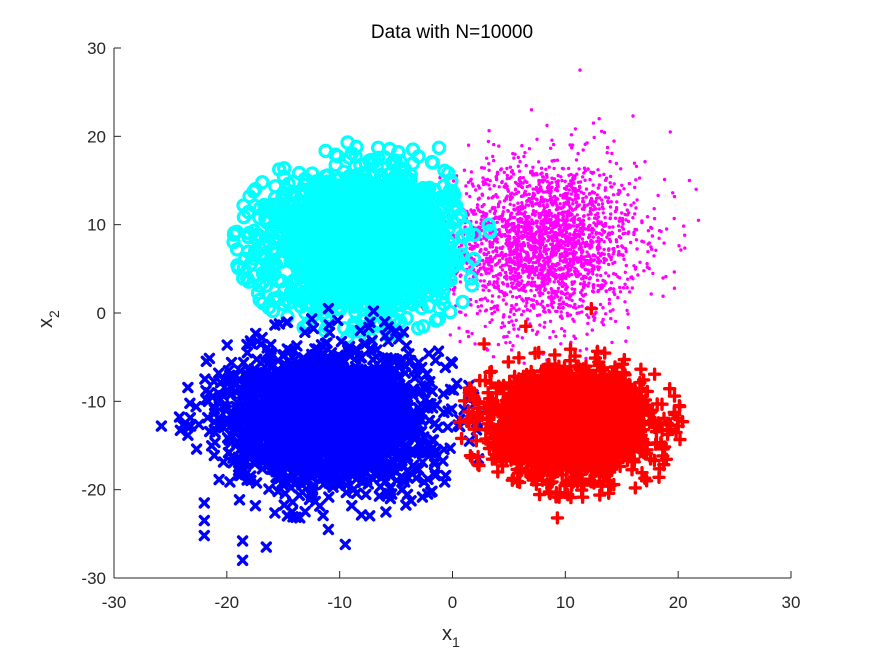 The height and width of the screenshot is (656, 875). Describe the element at coordinates (447, 634) in the screenshot. I see `x-axis-label-main: x` at that location.